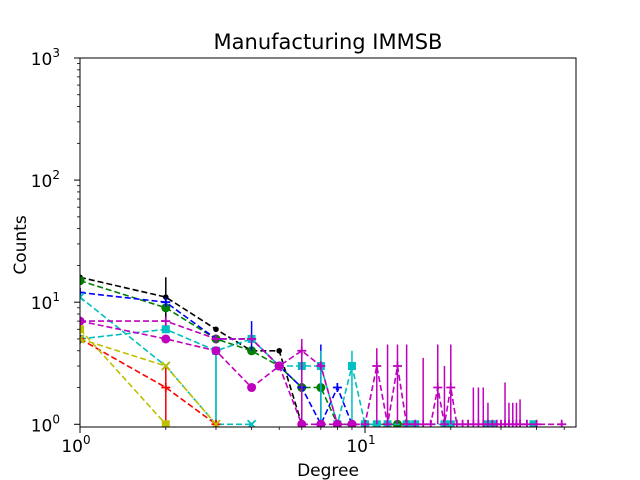 The image size is (640, 480). I want to click on x-tick-exponent: 1, so click(372, 440).